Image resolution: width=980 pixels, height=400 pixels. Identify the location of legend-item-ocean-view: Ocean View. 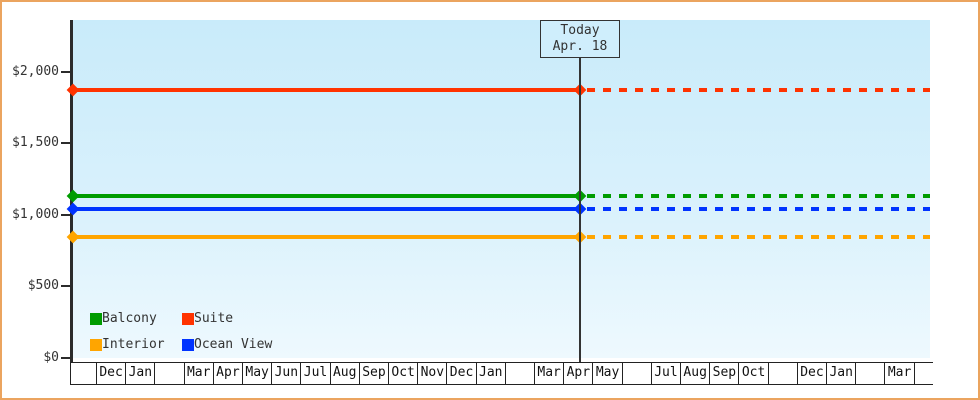
(227, 345).